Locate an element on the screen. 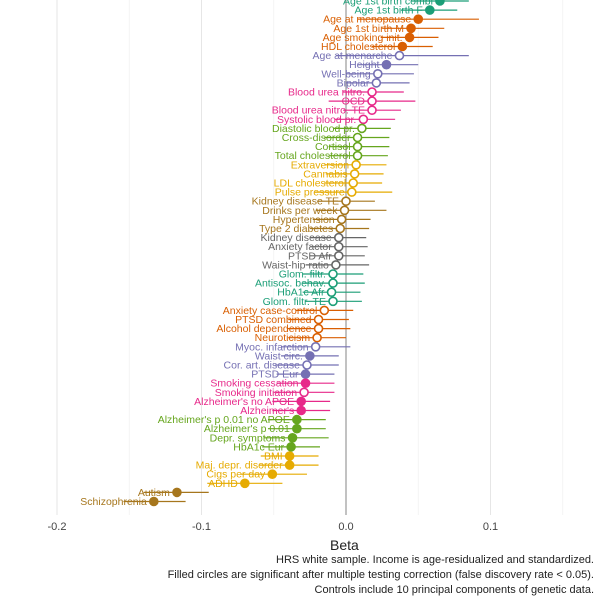 The height and width of the screenshot is (600, 600). point-label: Waist circ. is located at coordinates (279, 356).